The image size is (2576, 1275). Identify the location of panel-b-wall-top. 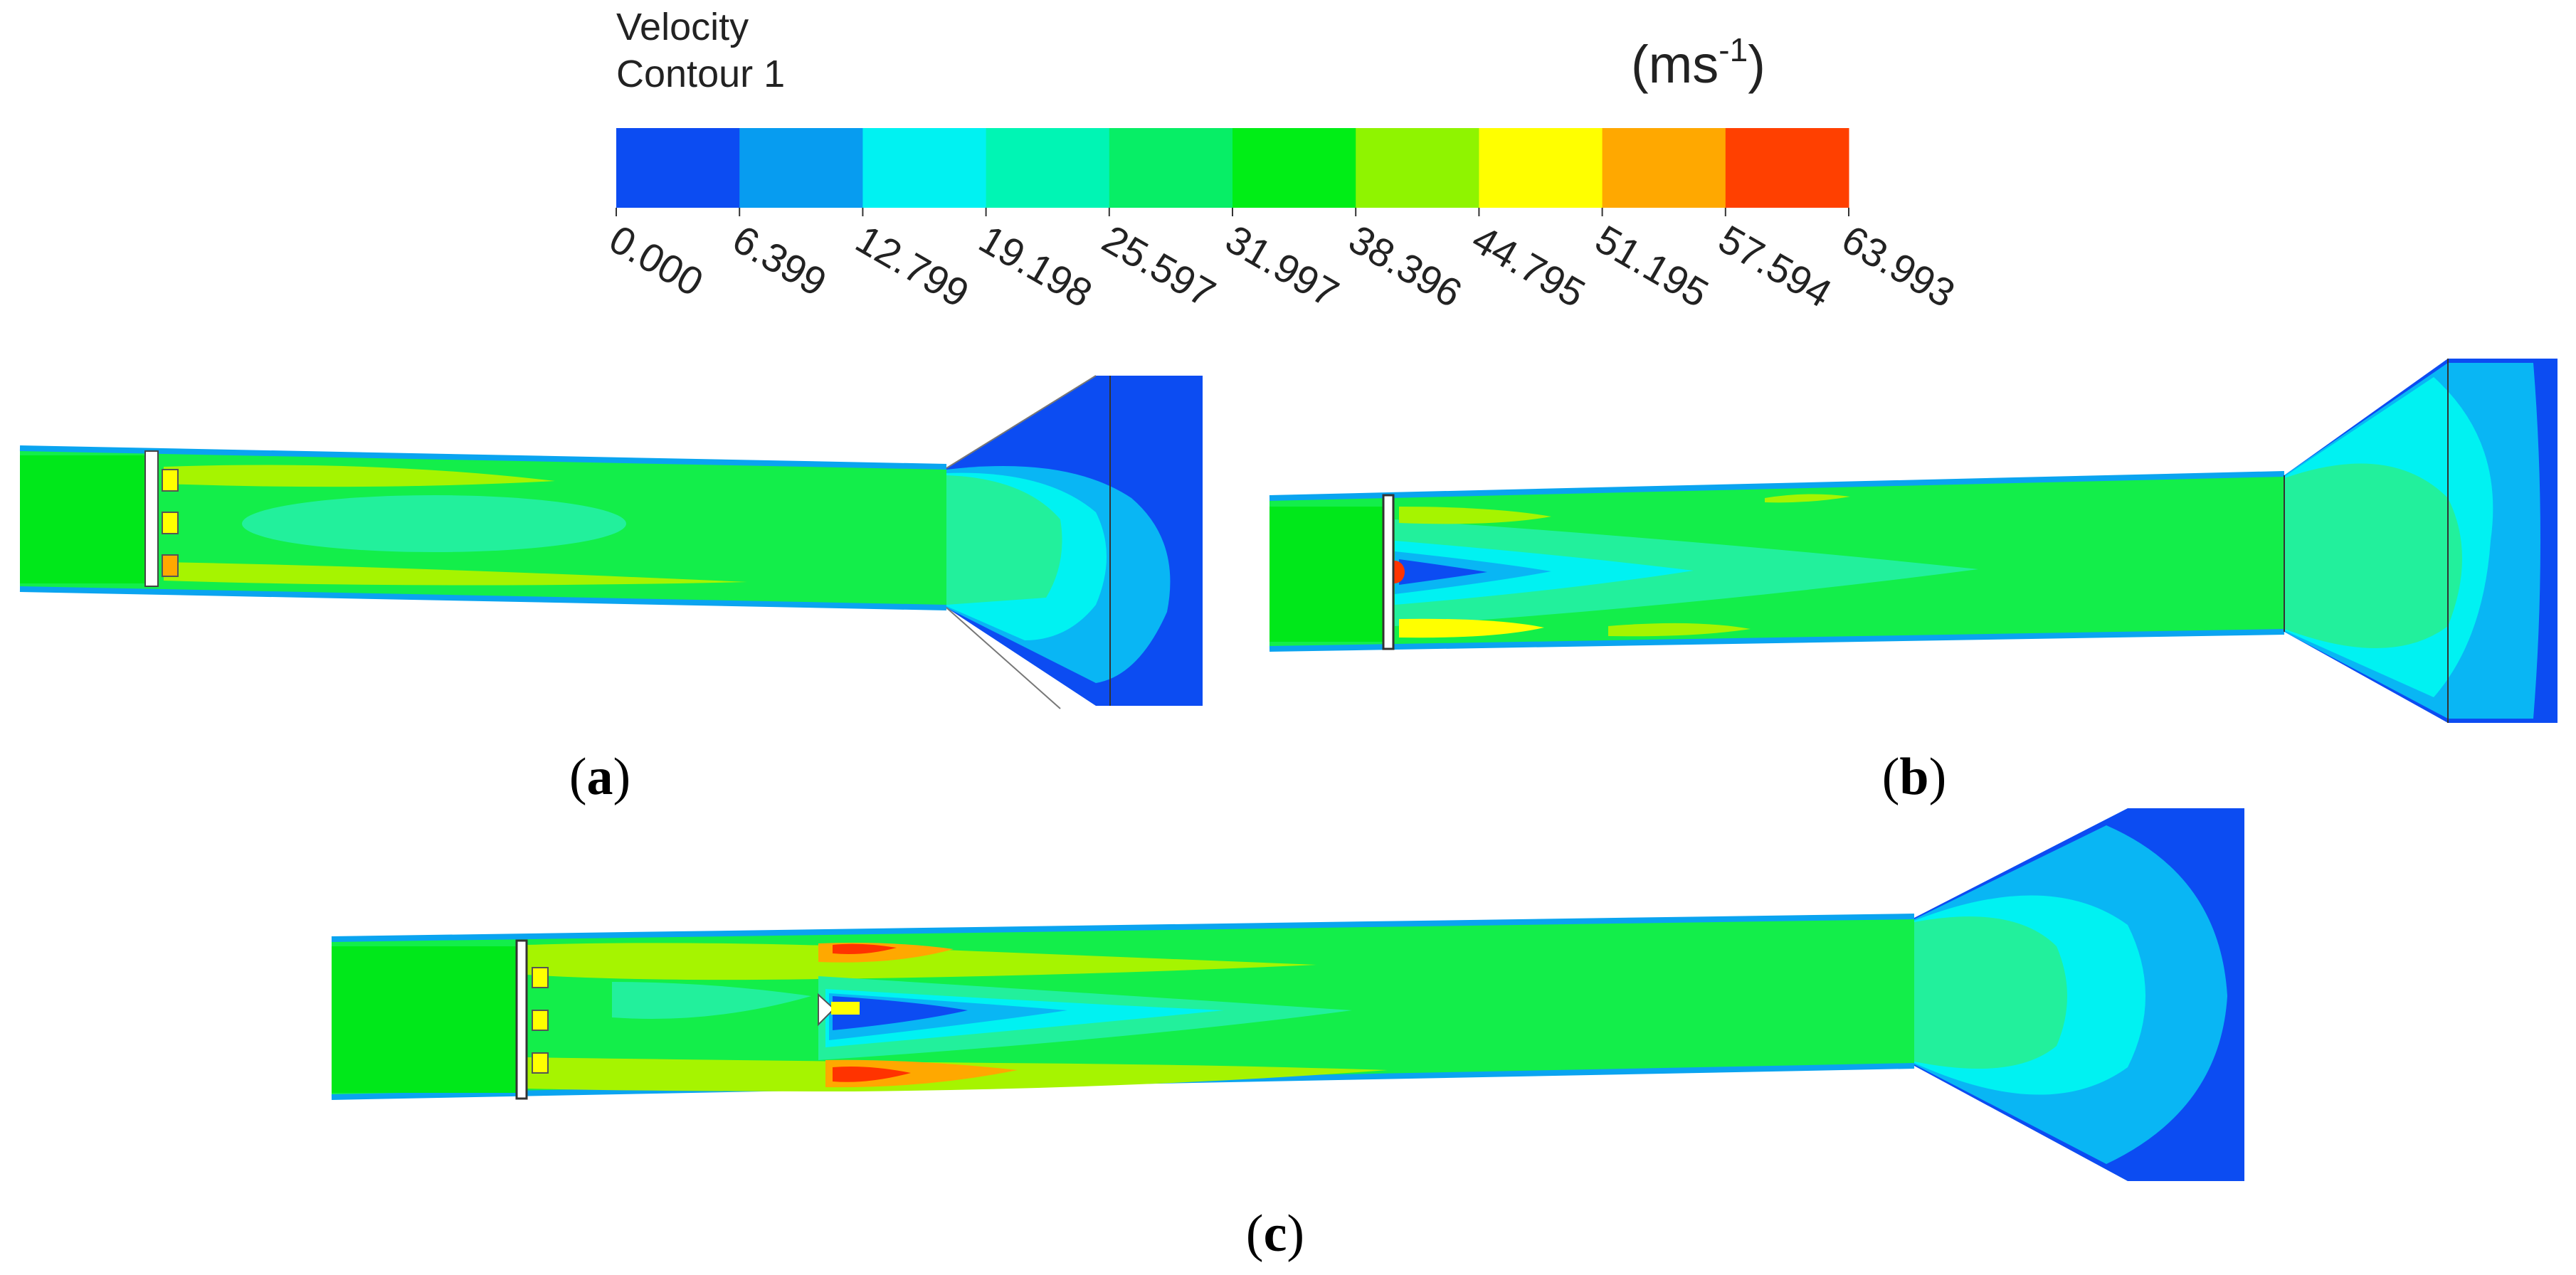
(1777, 486).